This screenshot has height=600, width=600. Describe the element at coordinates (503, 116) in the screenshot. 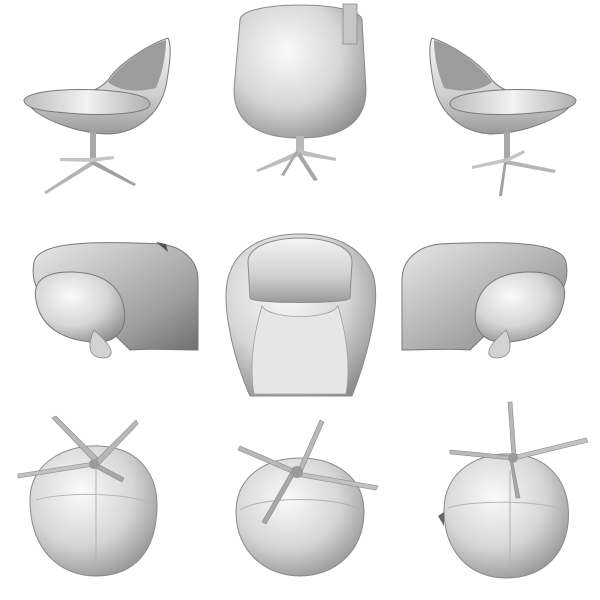

I see `chair-side-right-render` at that location.